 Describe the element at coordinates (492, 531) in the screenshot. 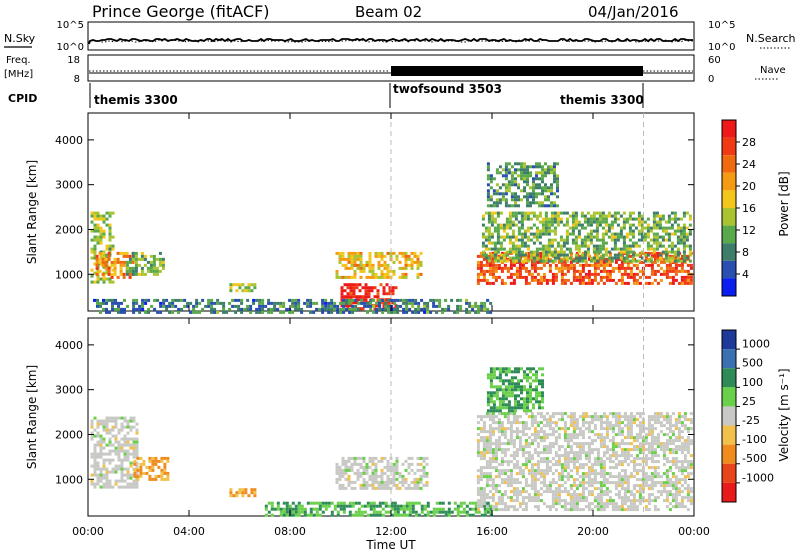

I see `time-tick-label: 16:00` at that location.